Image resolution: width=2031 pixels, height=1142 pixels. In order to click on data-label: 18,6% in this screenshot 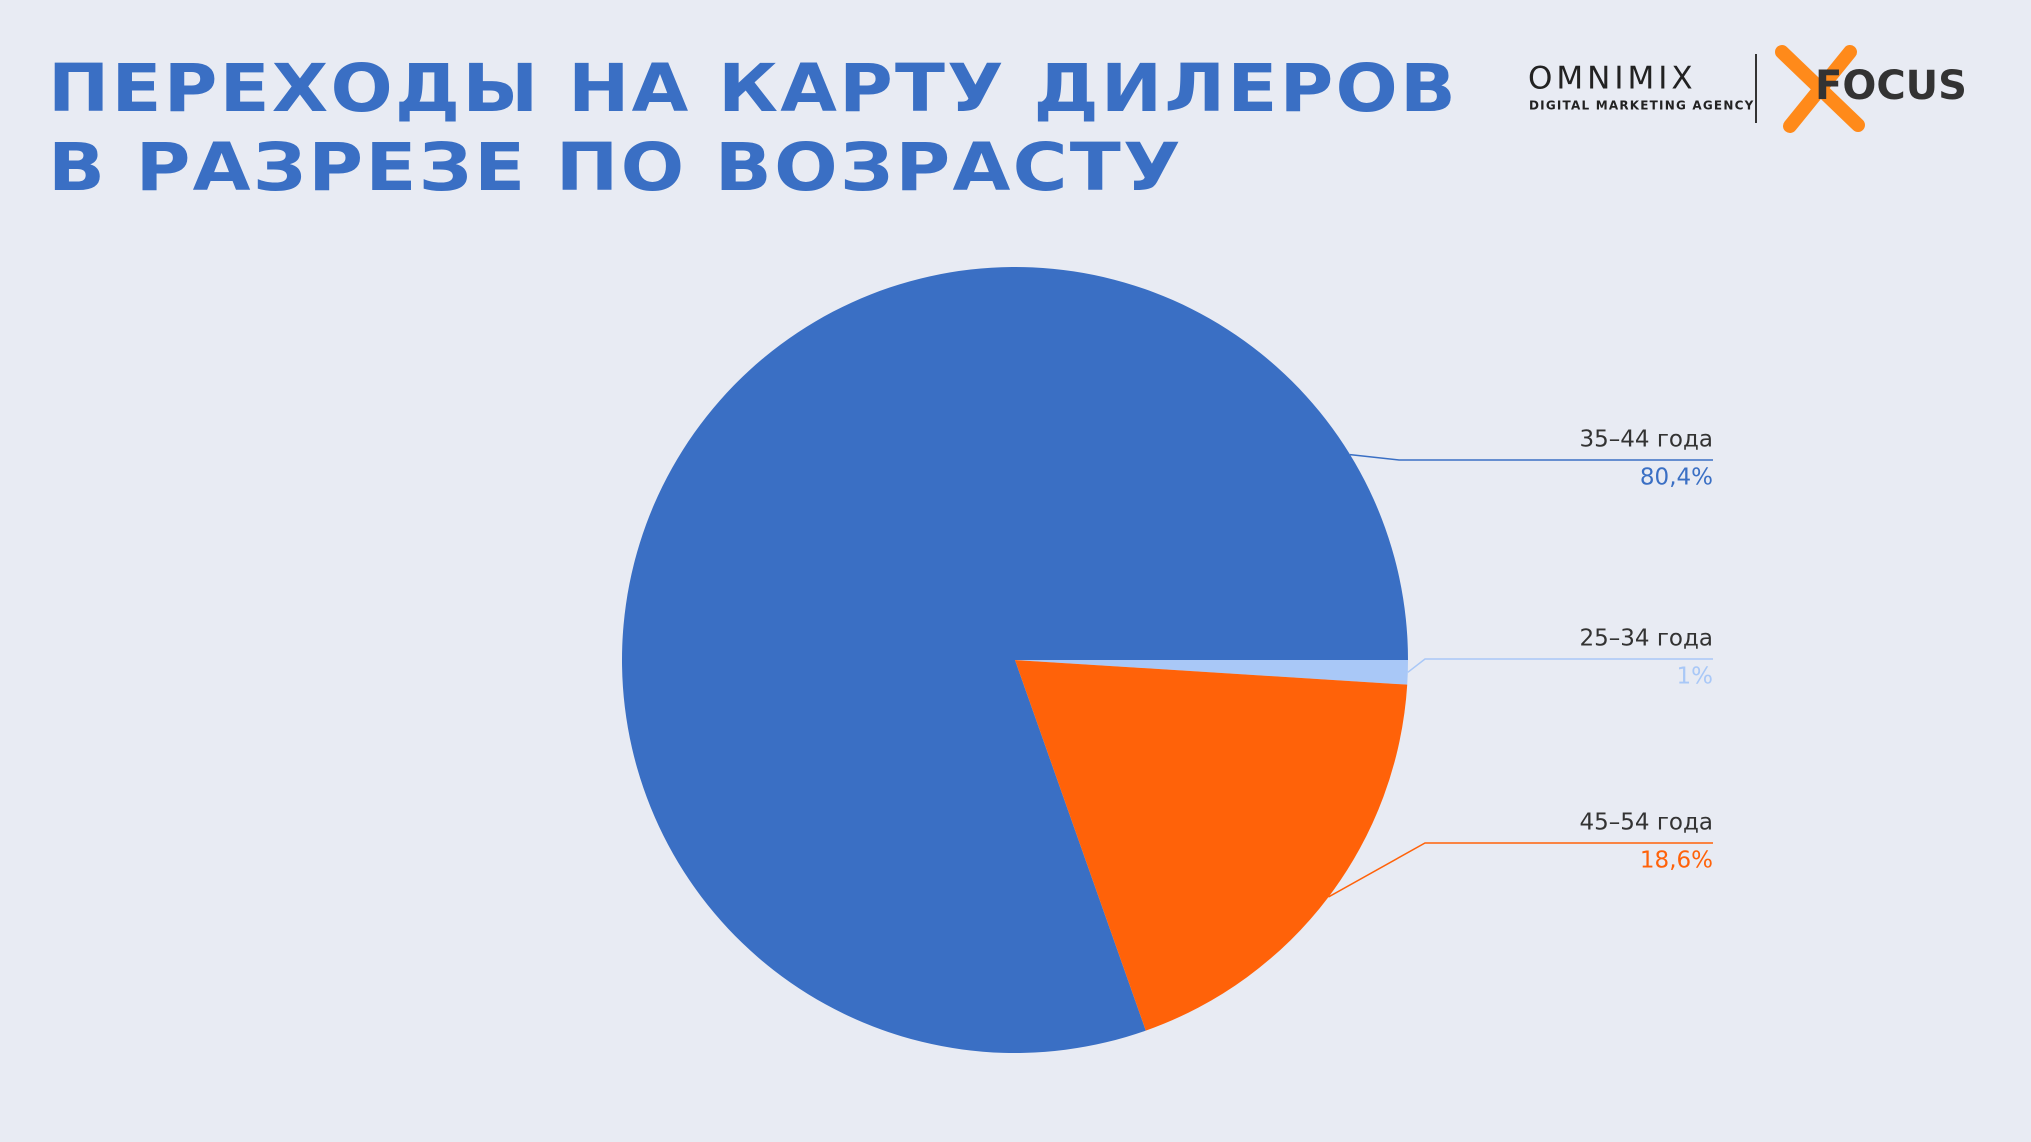, I will do `click(1676, 861)`.